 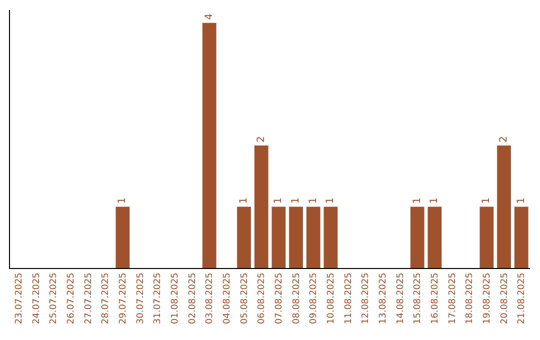 What do you see at coordinates (210, 298) in the screenshot?
I see `x-tick-label: 03.08.2025` at bounding box center [210, 298].